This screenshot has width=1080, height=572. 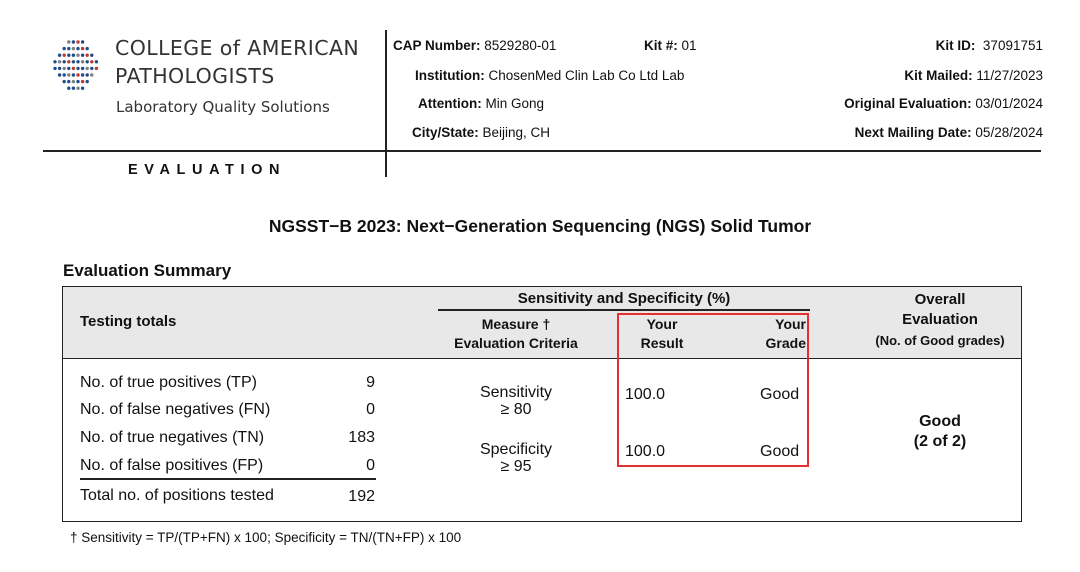 What do you see at coordinates (237, 48) in the screenshot?
I see `organization-name: COLLEGE of AMERICAN` at bounding box center [237, 48].